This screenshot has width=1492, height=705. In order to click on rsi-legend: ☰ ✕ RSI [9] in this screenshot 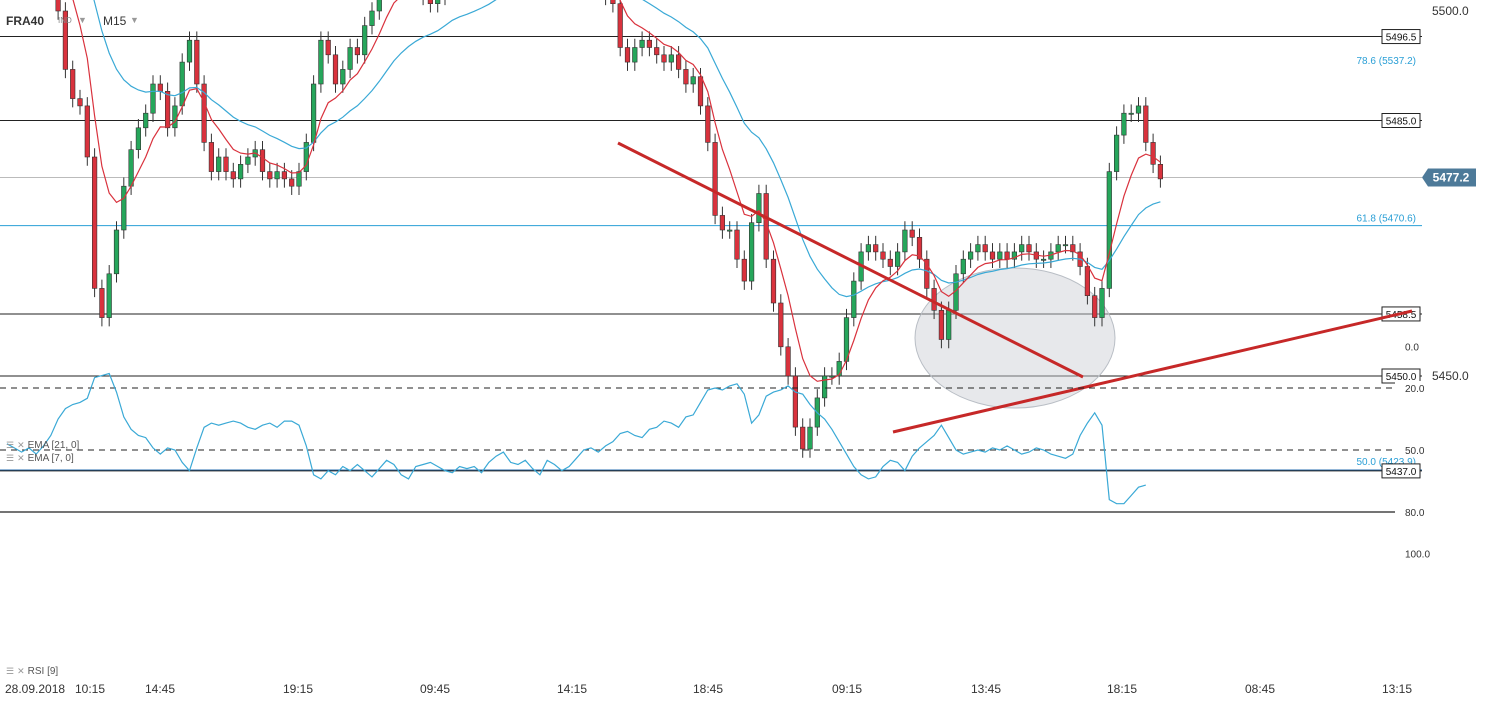, I will do `click(32, 671)`.